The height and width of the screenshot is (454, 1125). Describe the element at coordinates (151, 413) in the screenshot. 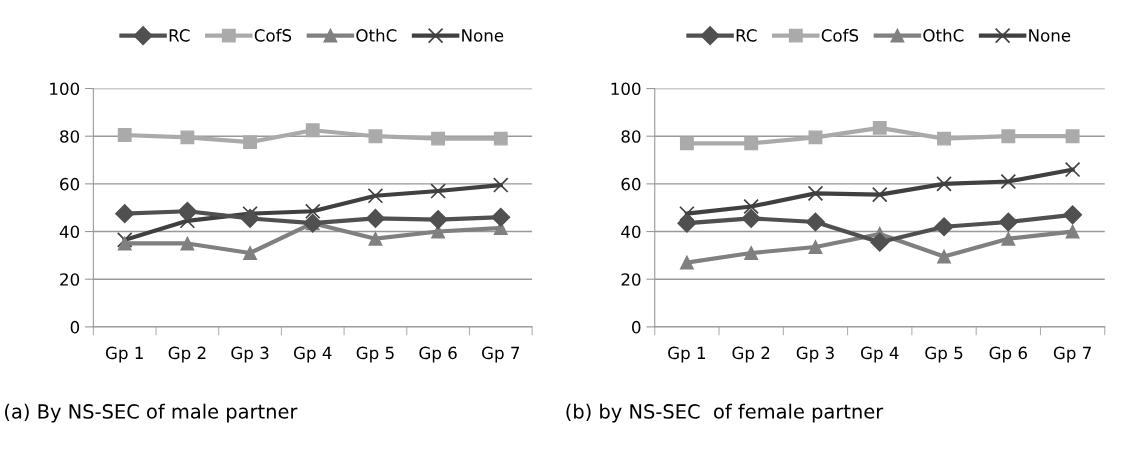

I see `text: (a) By NS-SEC of male partner` at that location.